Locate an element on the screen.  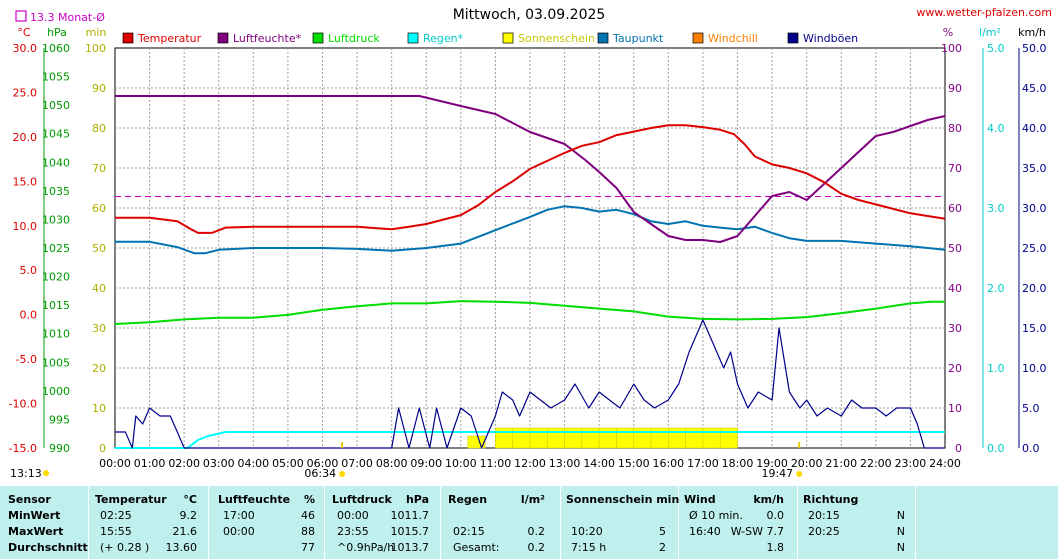
cell-time: (+ 0.28 ) is located at coordinates (125, 547).